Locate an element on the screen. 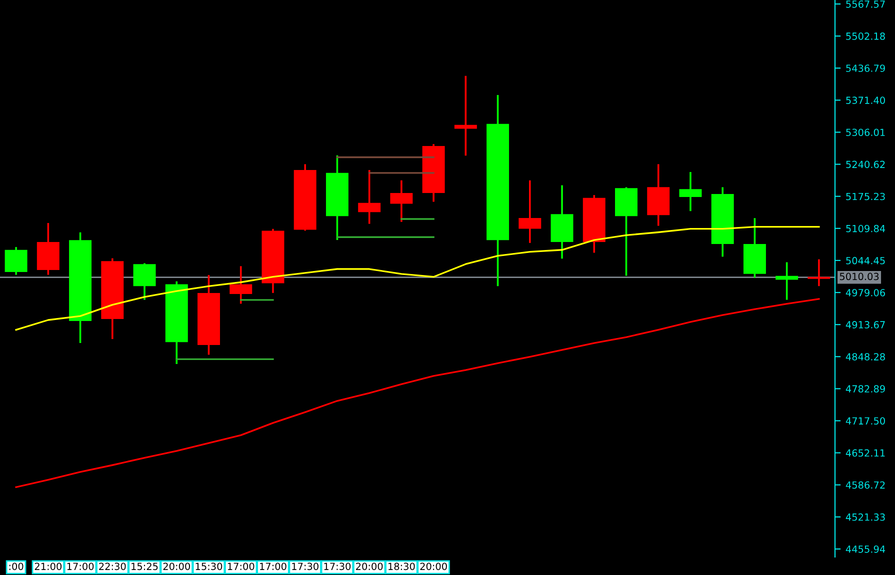 This screenshot has width=895, height=575. y-tick-label: 5502.18 is located at coordinates (865, 36).